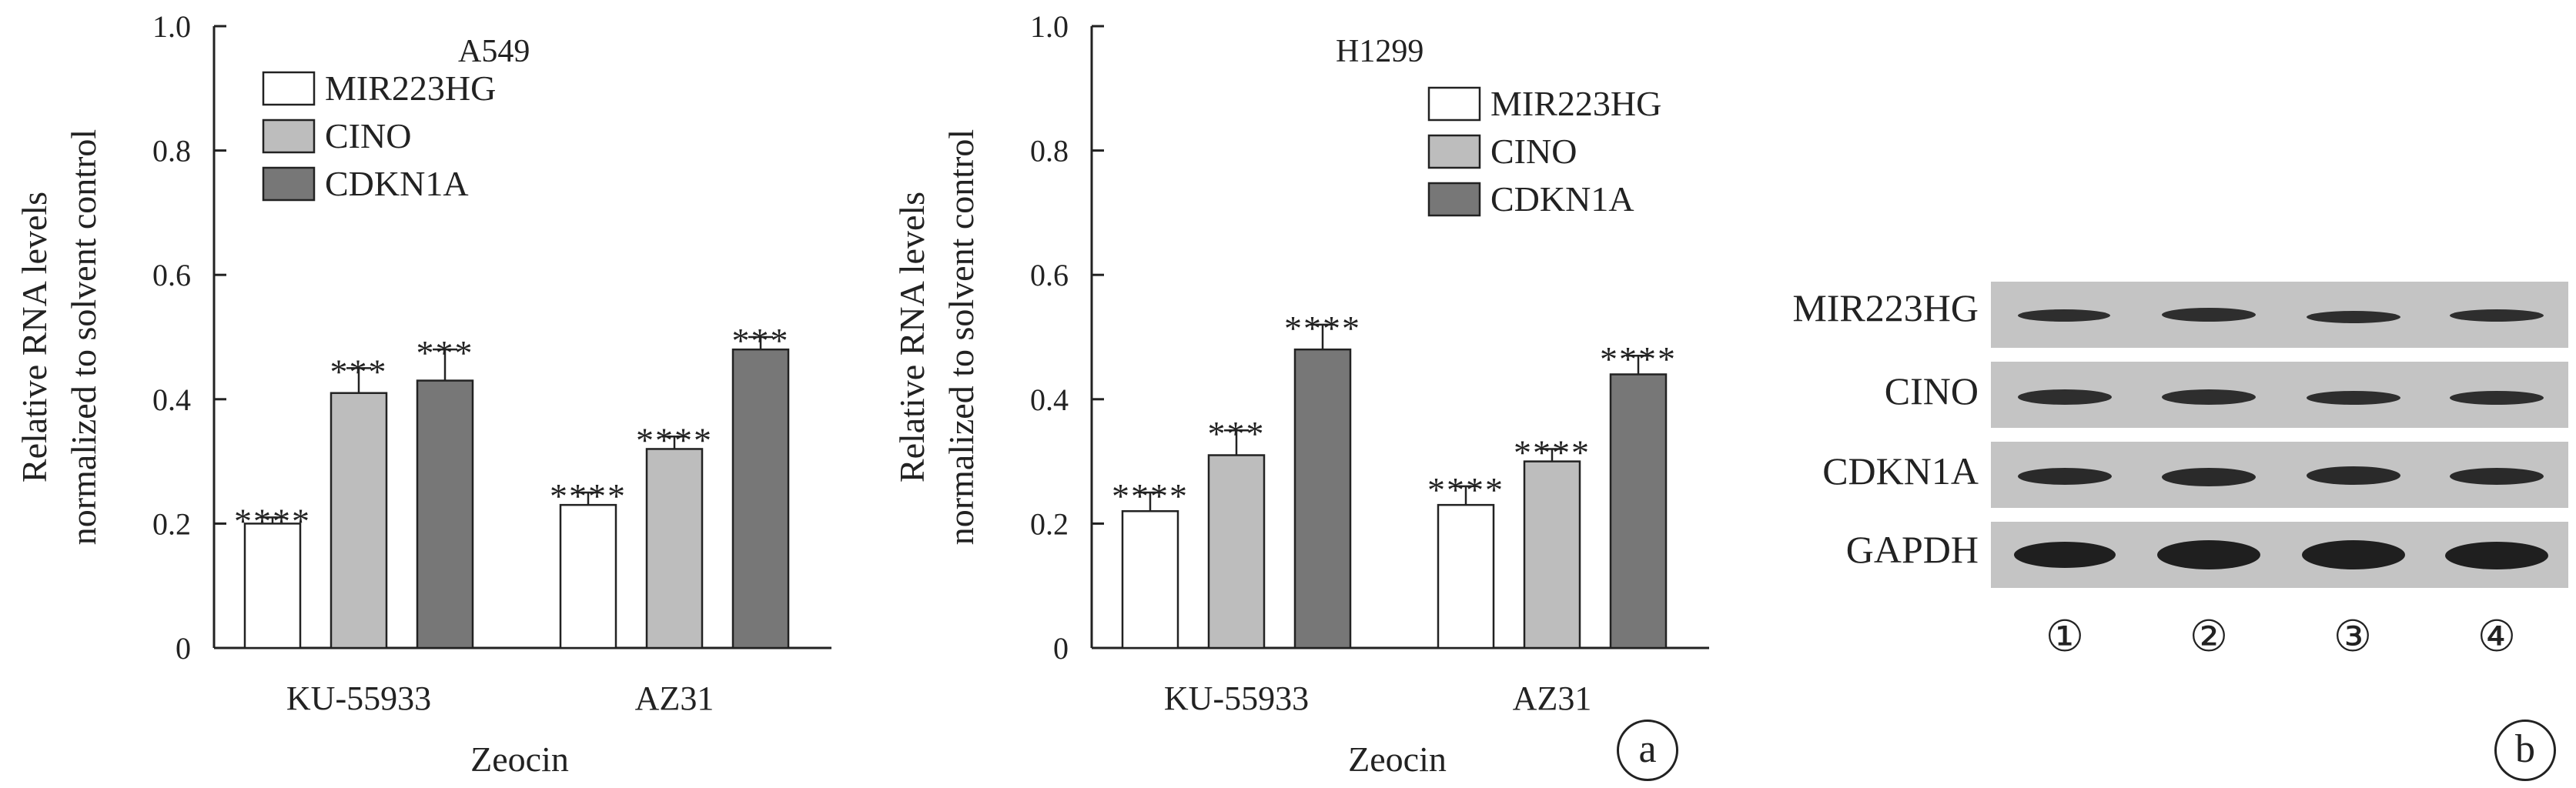 Image resolution: width=2576 pixels, height=788 pixels. I want to click on blot-strip-cdkn1a, so click(2280, 475).